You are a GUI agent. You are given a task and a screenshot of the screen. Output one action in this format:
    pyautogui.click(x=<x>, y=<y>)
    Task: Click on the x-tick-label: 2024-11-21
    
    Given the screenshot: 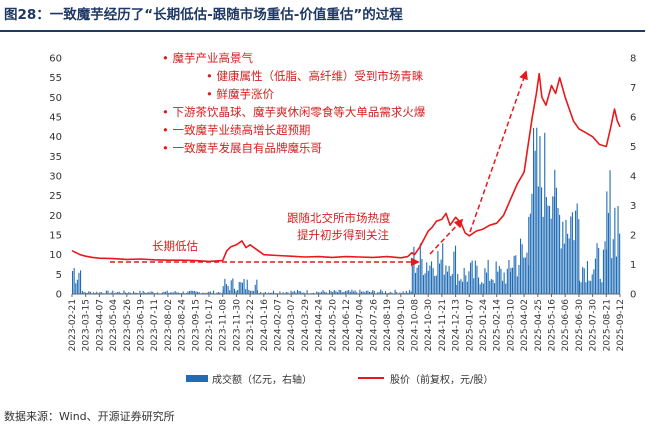 What is the action you would take?
    pyautogui.click(x=443, y=325)
    